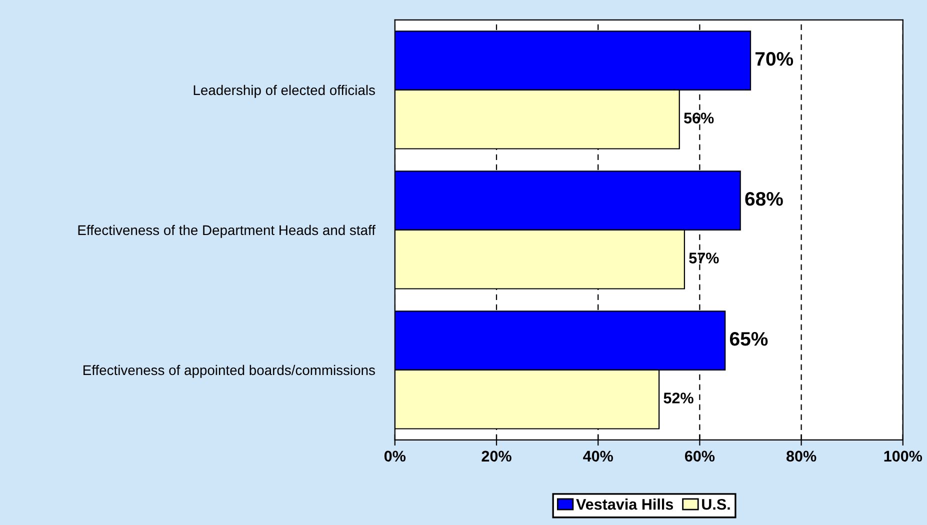  Describe the element at coordinates (227, 231) in the screenshot. I see `y-tick-label: Effectiveness of the Department Heads and staff` at that location.